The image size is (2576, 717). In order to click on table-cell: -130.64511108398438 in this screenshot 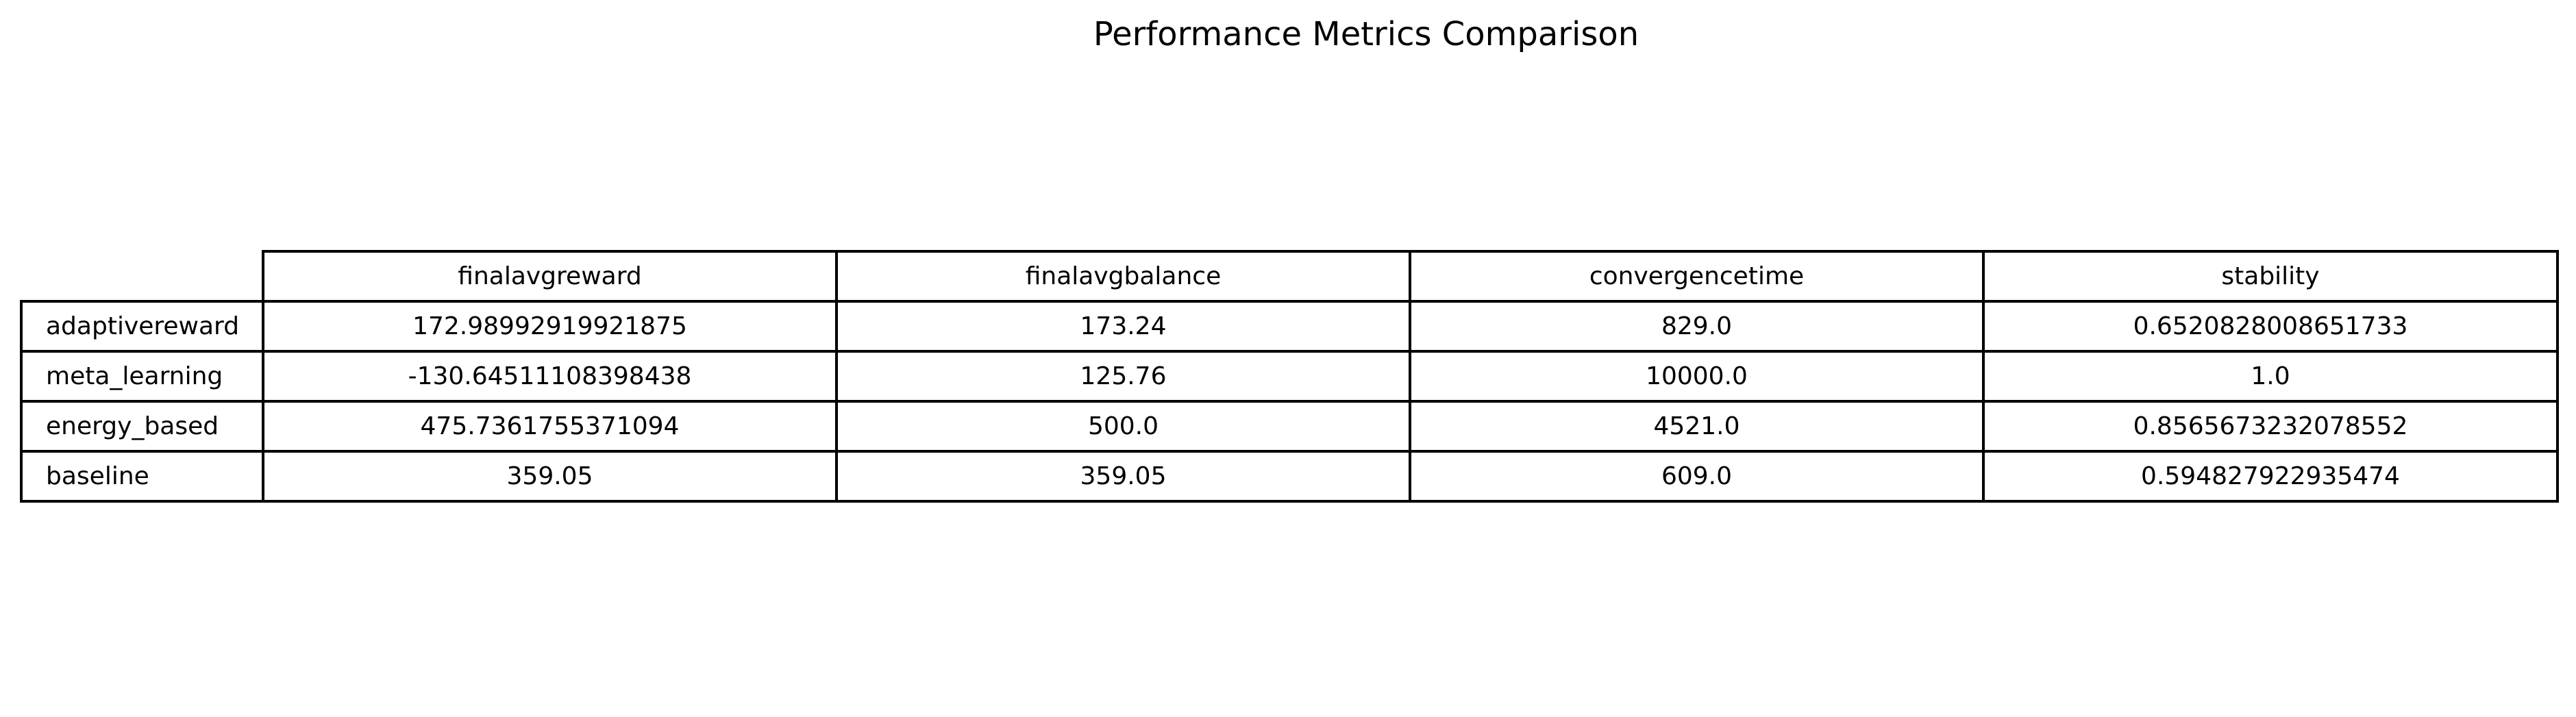, I will do `click(550, 376)`.